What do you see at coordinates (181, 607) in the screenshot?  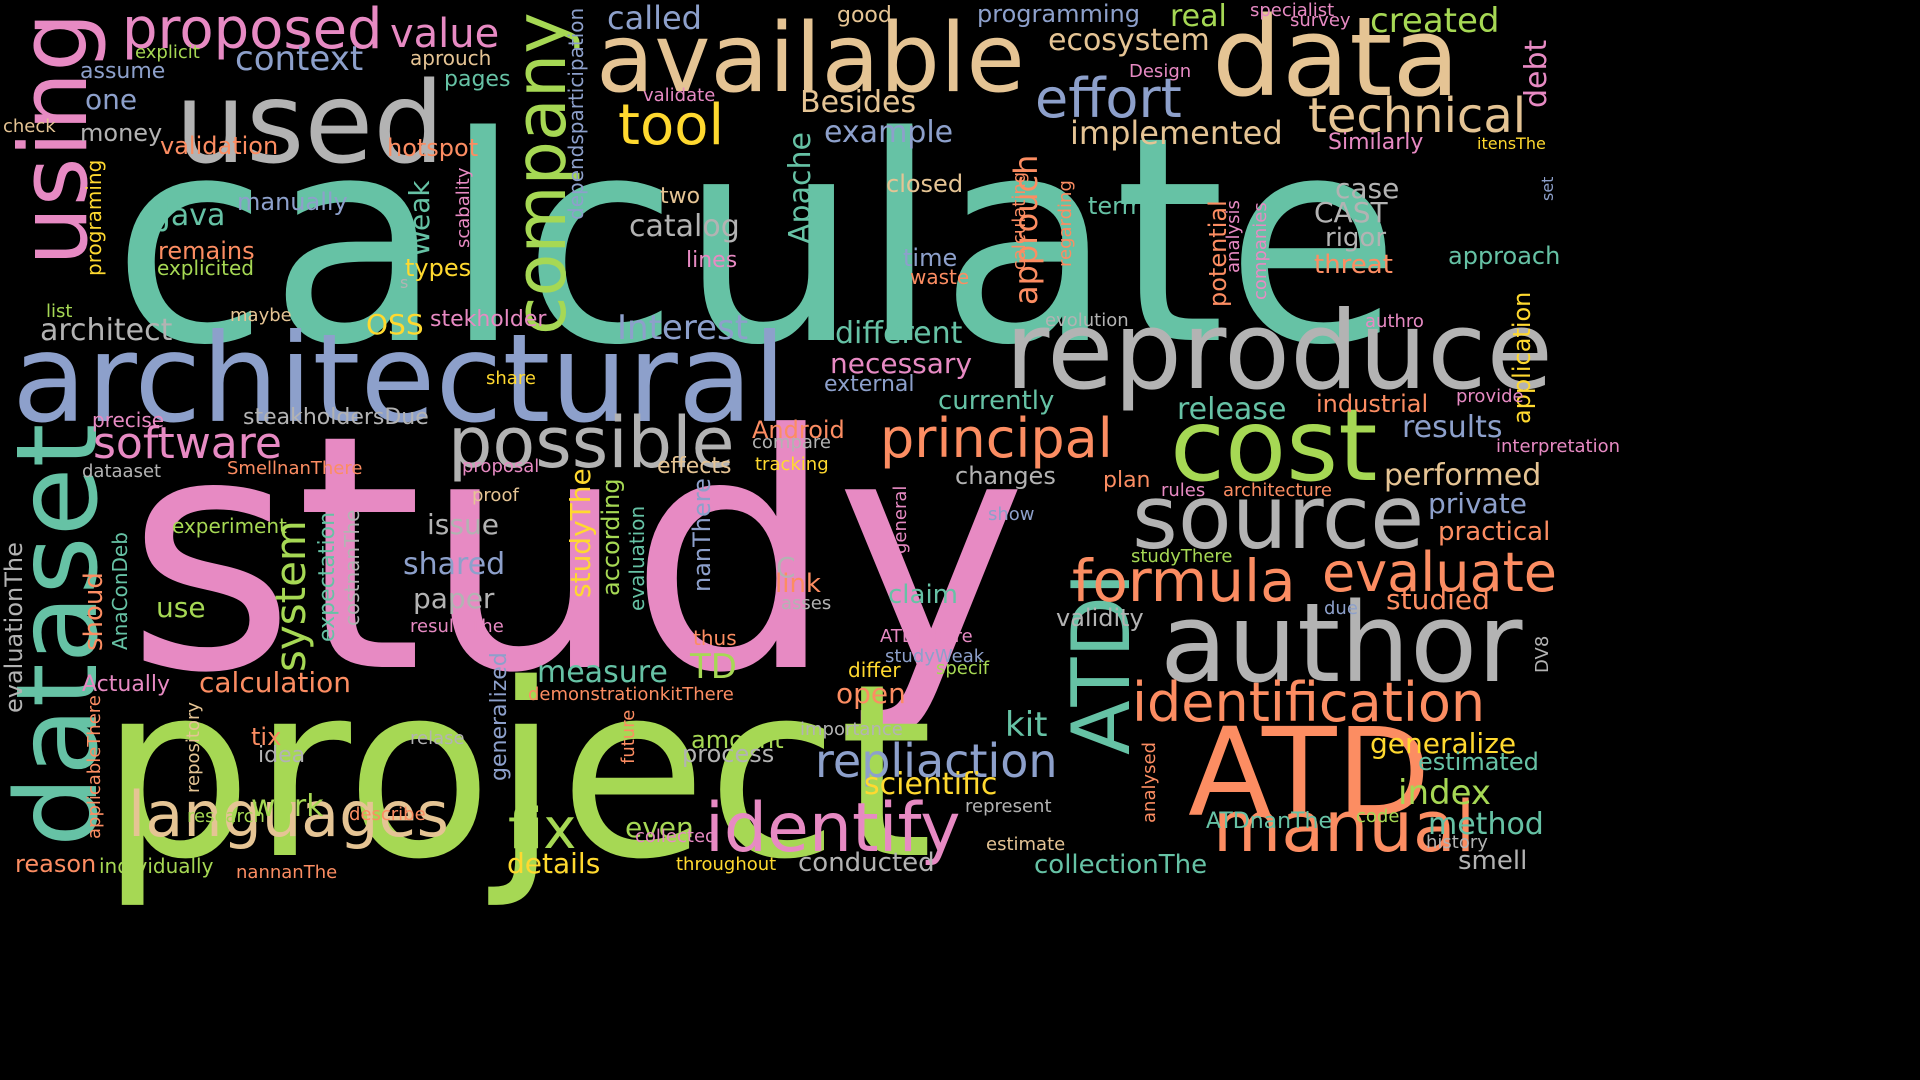 I see `cloud-word: use` at bounding box center [181, 607].